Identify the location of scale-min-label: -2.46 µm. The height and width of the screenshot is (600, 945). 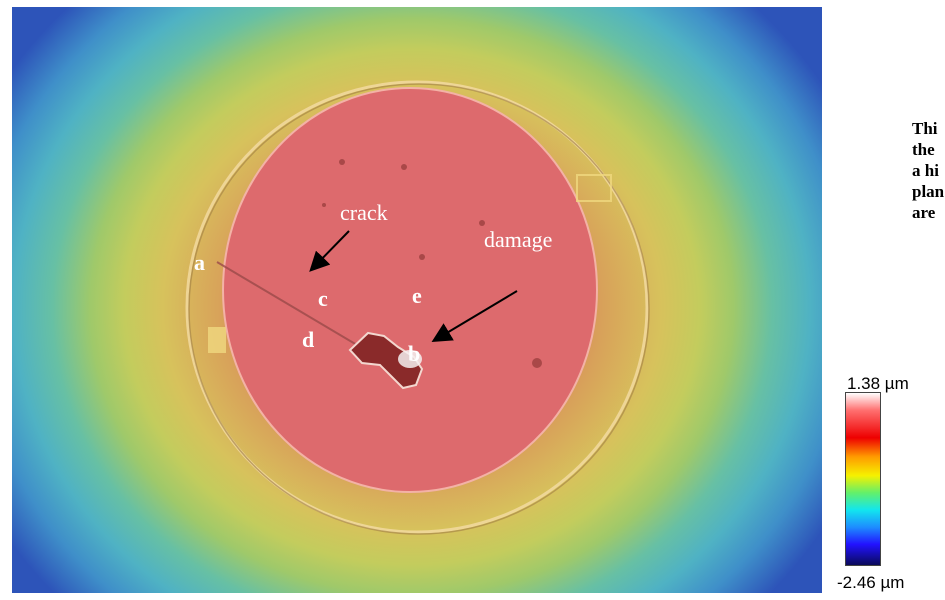
(871, 582).